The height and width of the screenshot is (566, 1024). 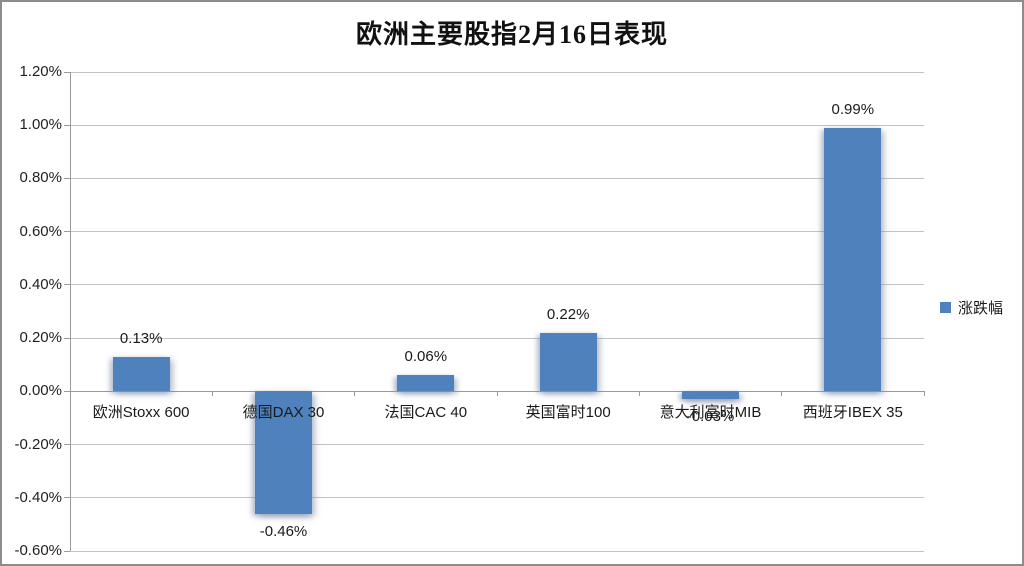 I want to click on category-label: 西班牙IBEX 35, so click(x=852, y=413).